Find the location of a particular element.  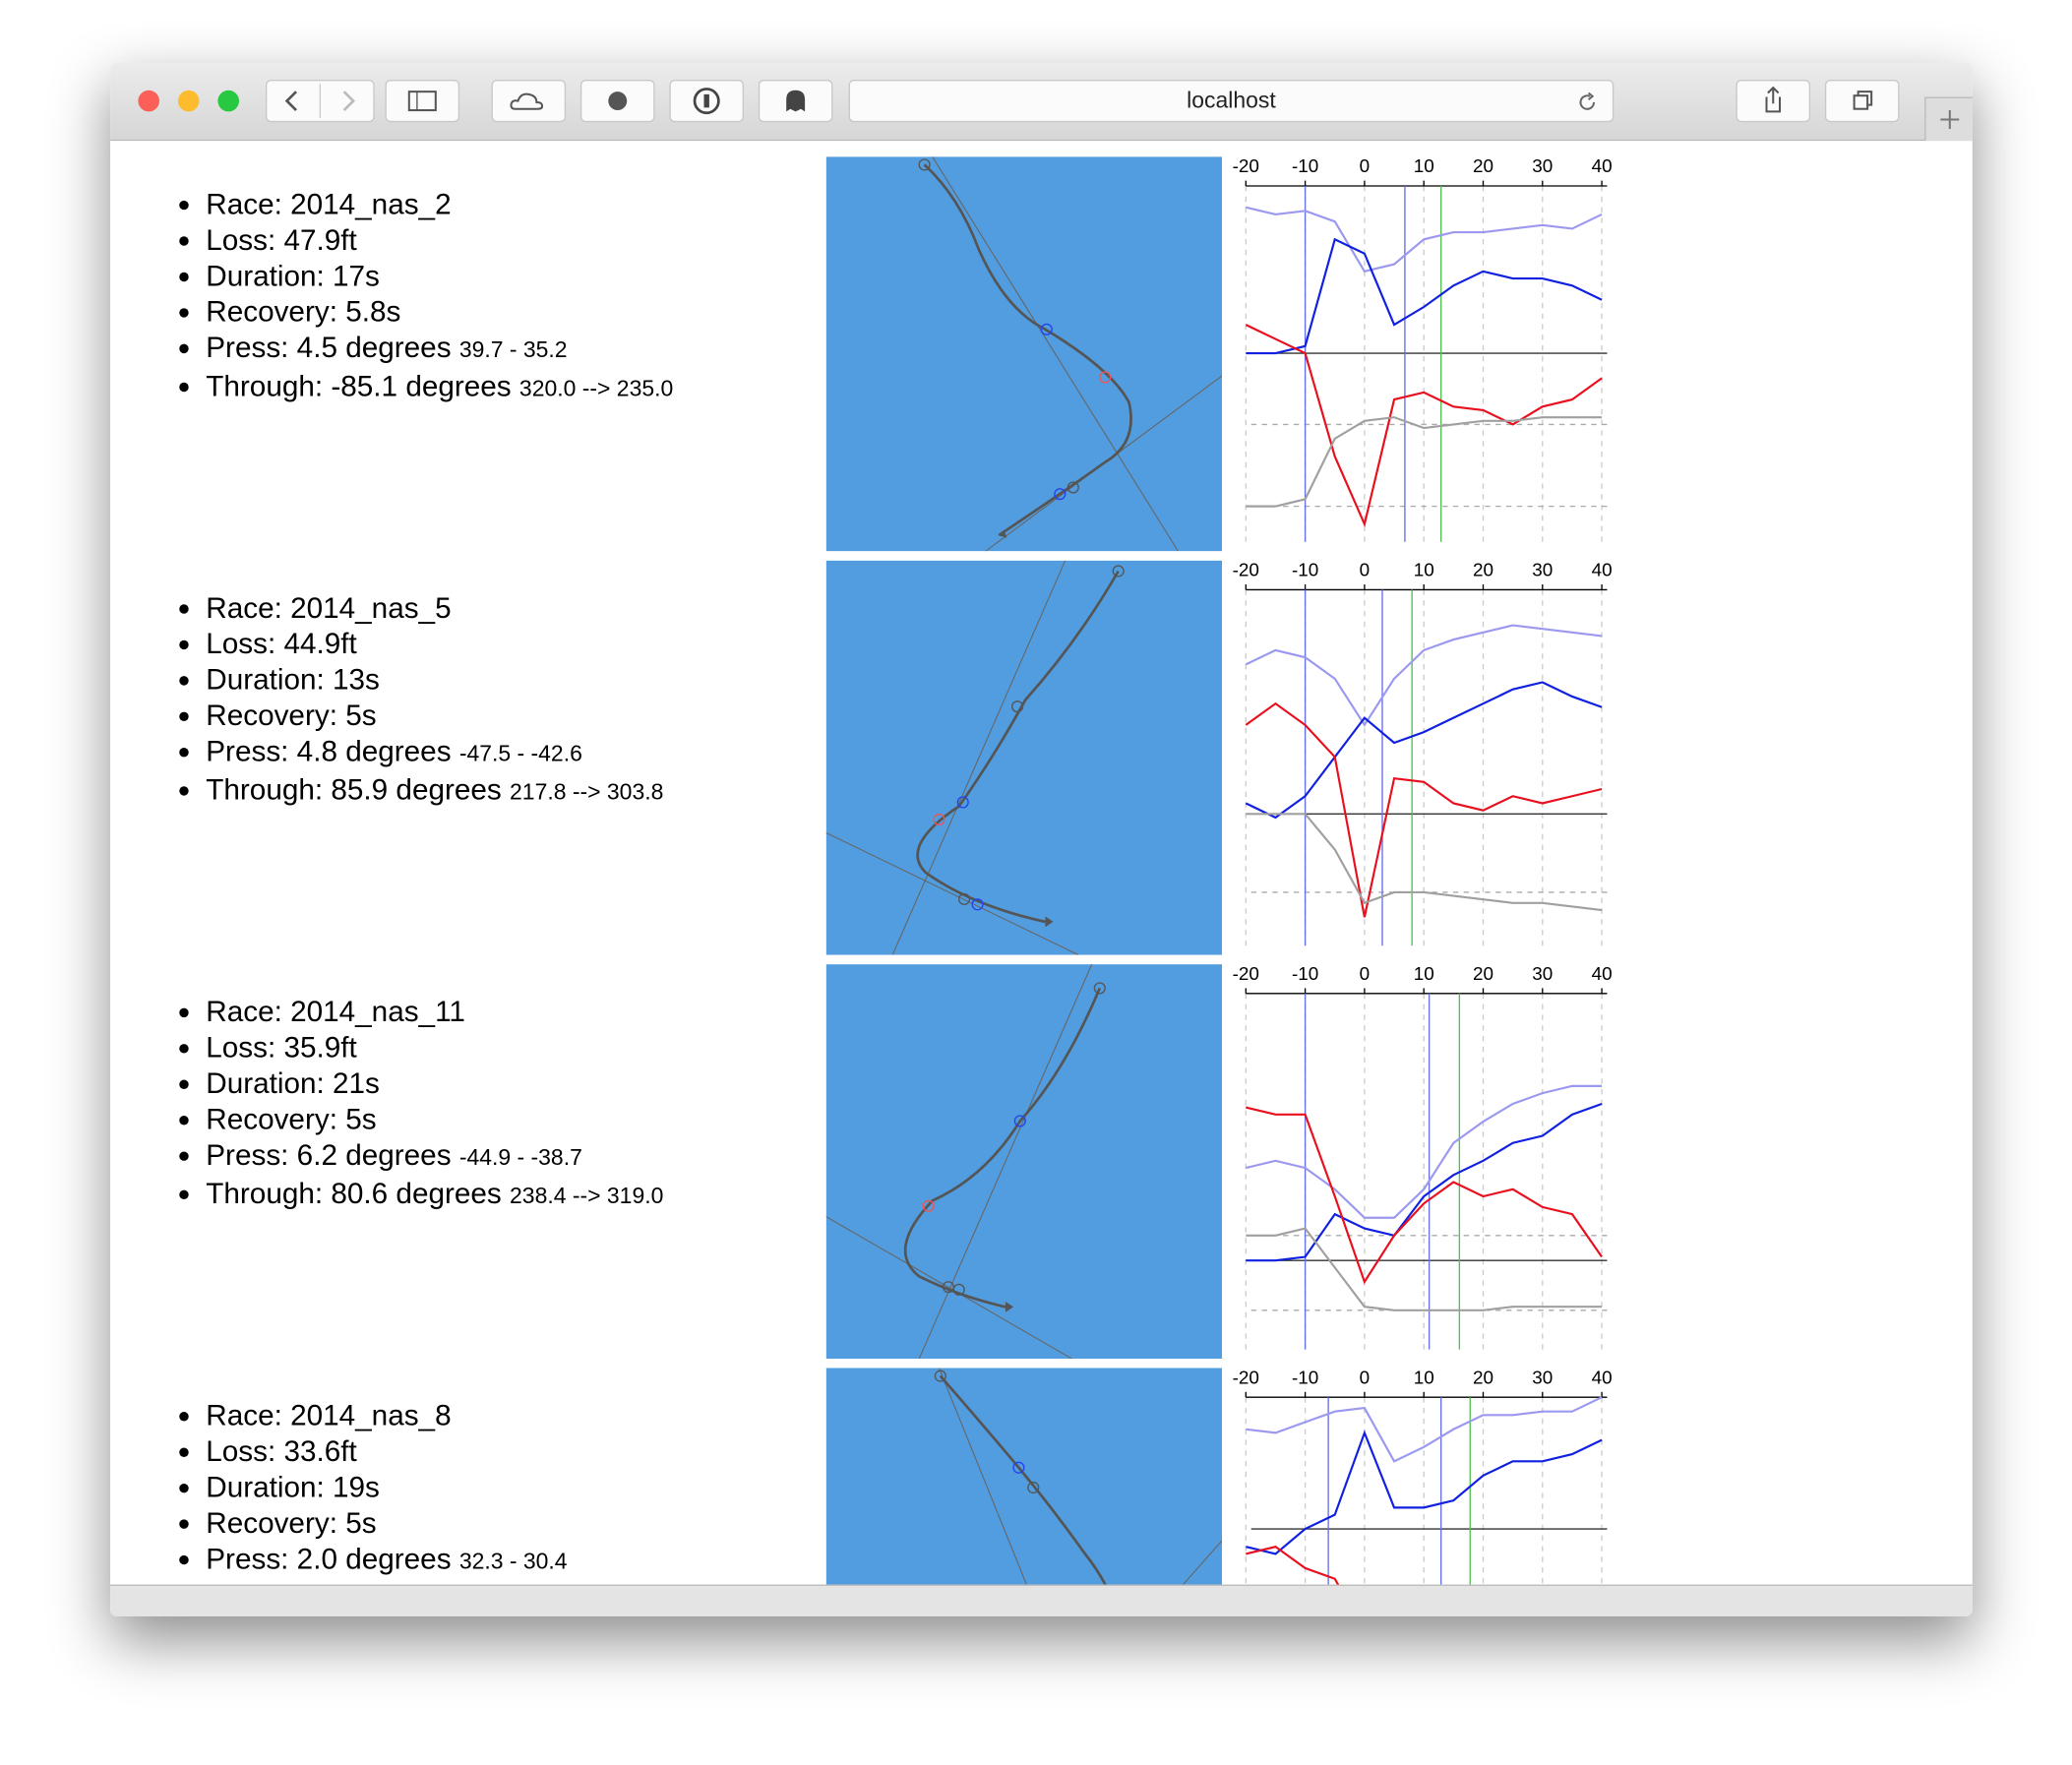

icloud-button is located at coordinates (529, 102).